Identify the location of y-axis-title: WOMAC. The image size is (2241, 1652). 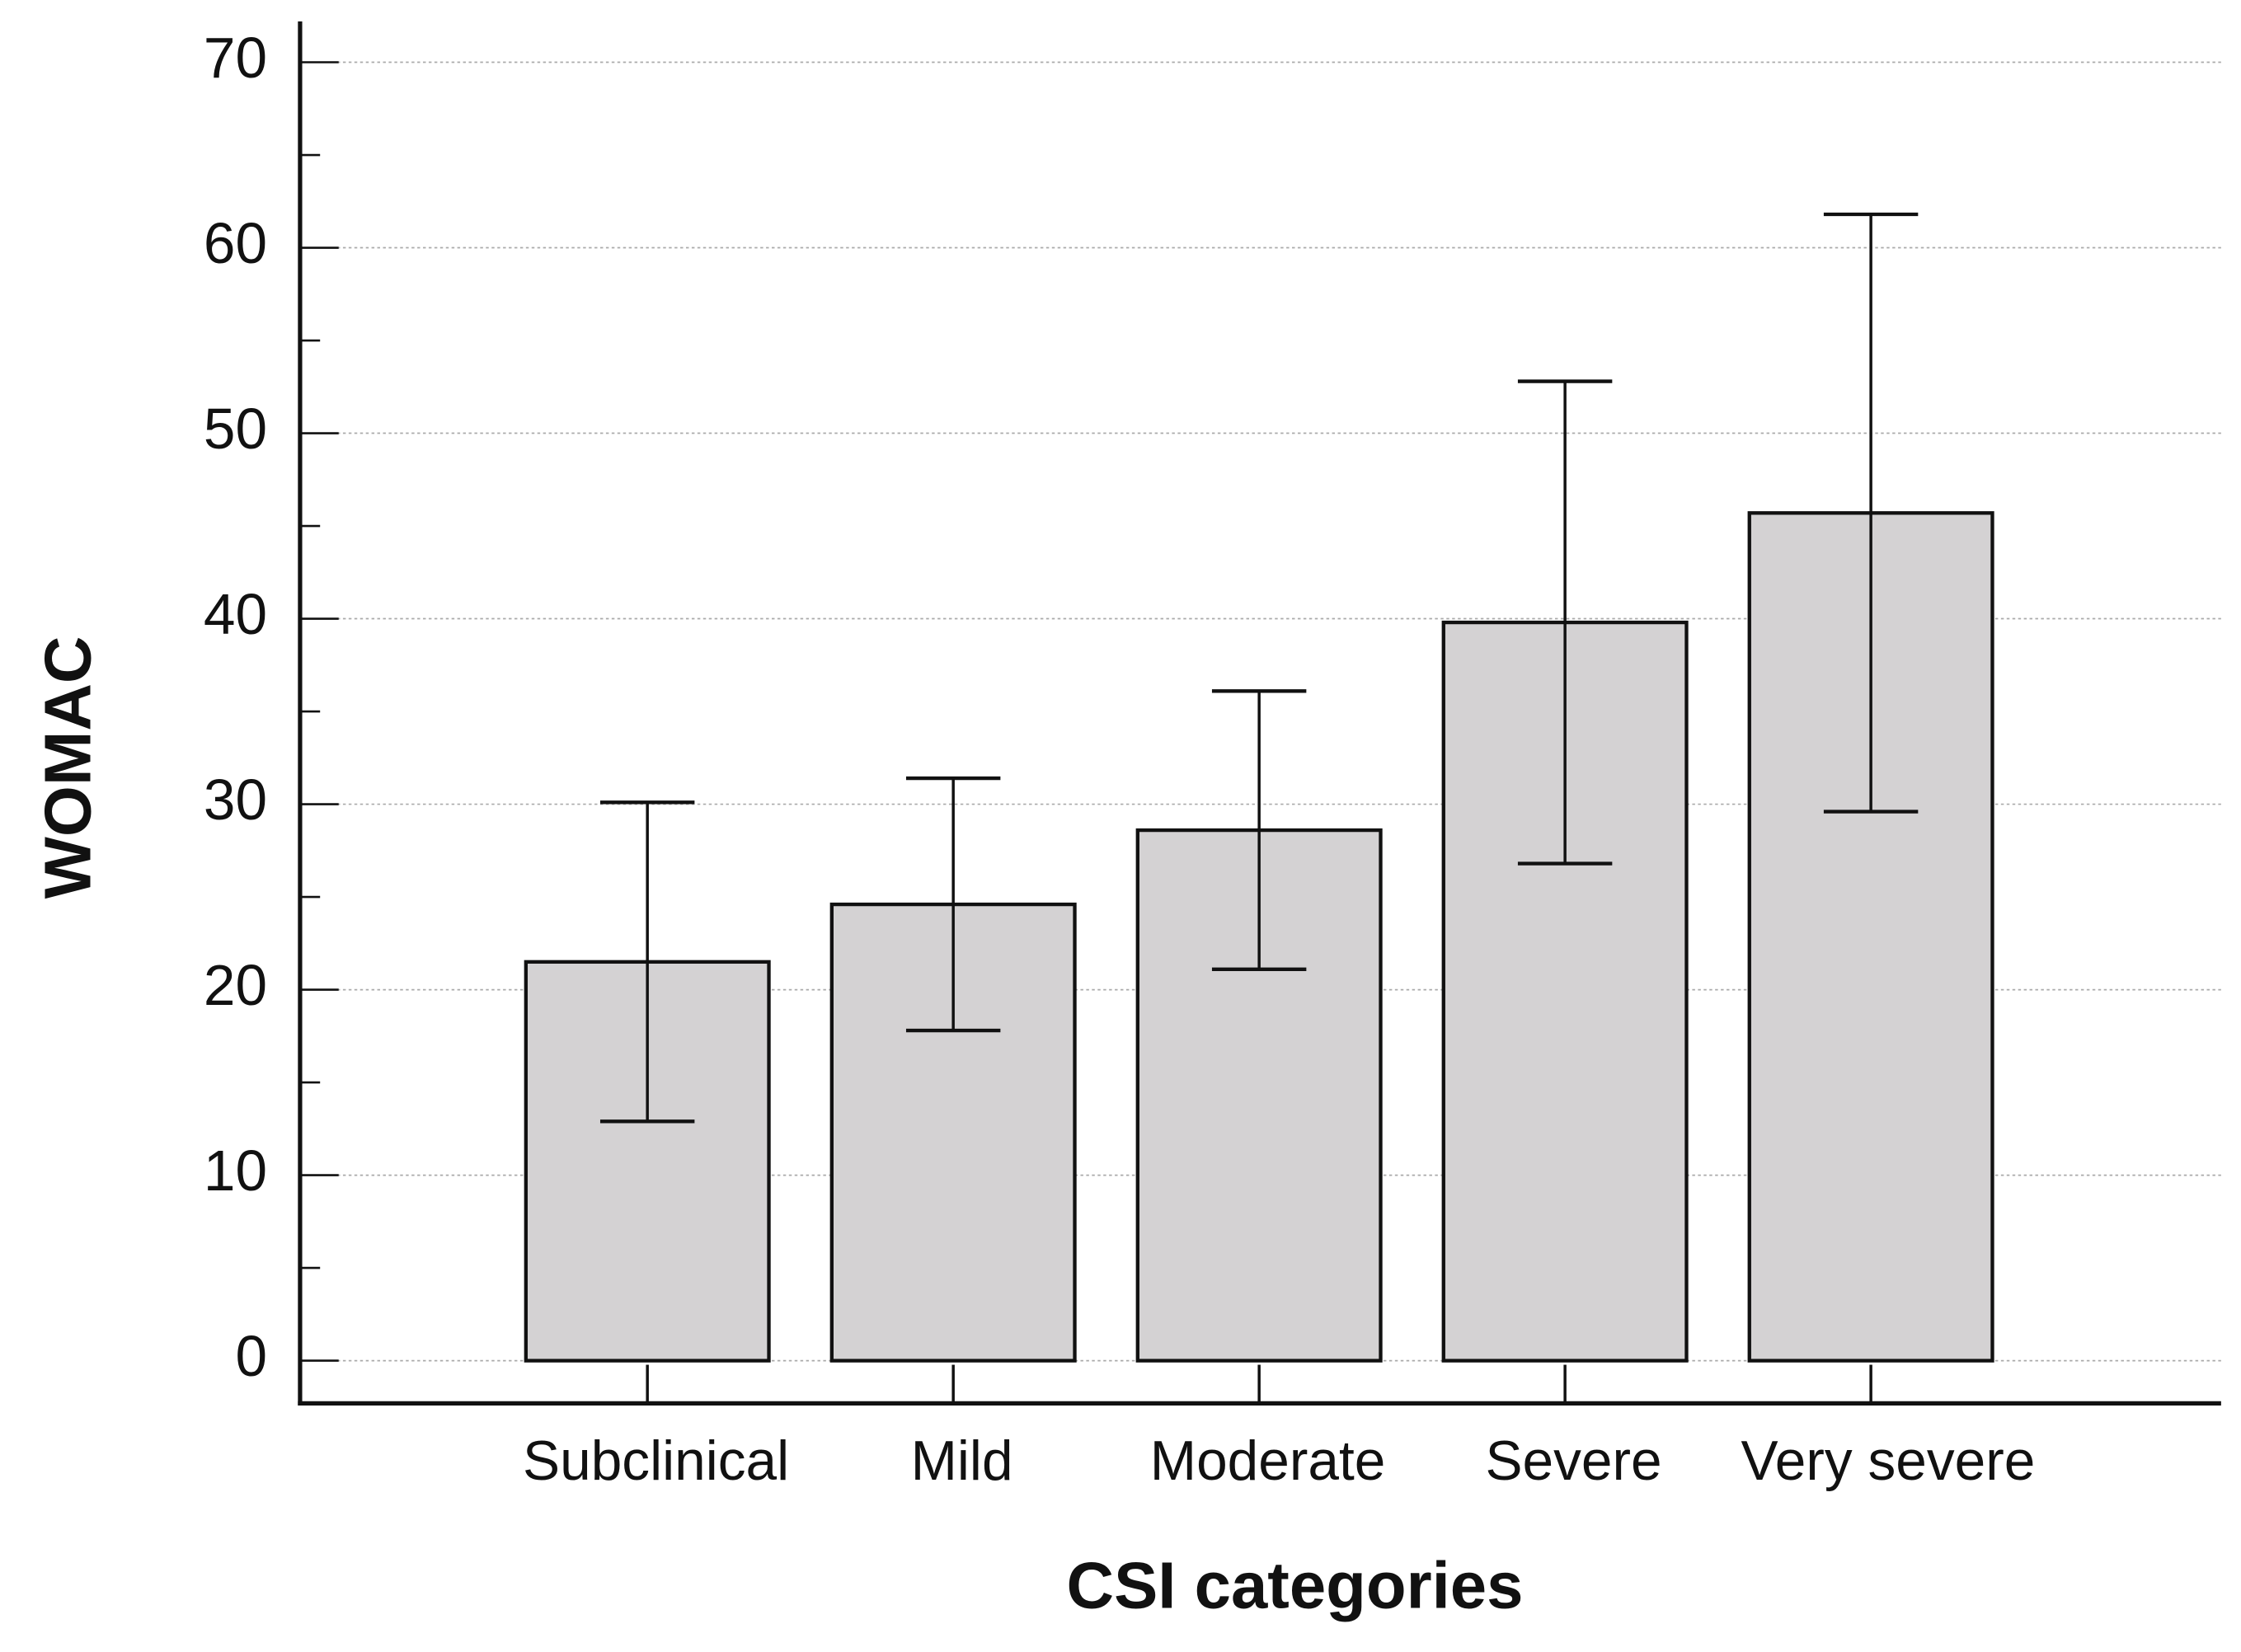
(67, 767).